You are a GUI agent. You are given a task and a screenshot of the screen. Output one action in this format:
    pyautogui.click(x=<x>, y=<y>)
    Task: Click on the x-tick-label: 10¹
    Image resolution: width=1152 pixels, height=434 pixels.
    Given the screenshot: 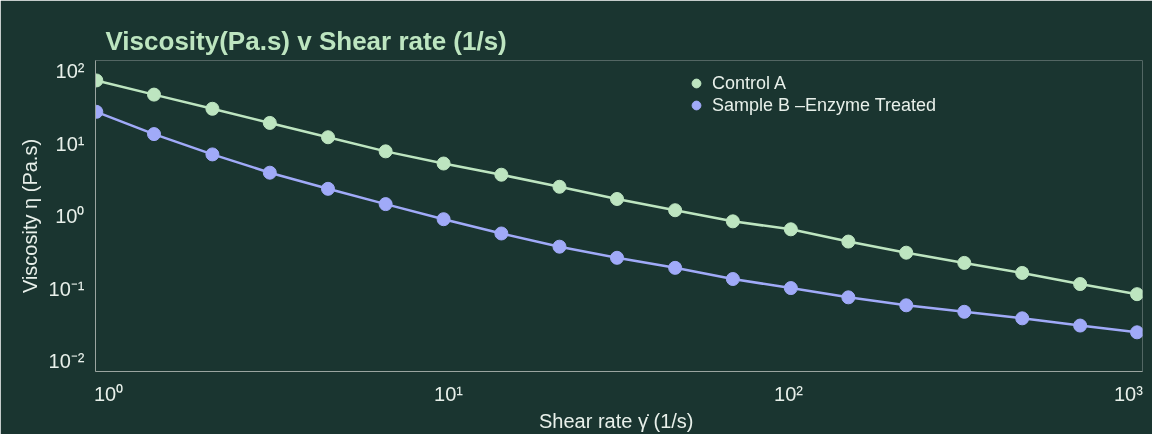 What is the action you would take?
    pyautogui.click(x=449, y=393)
    